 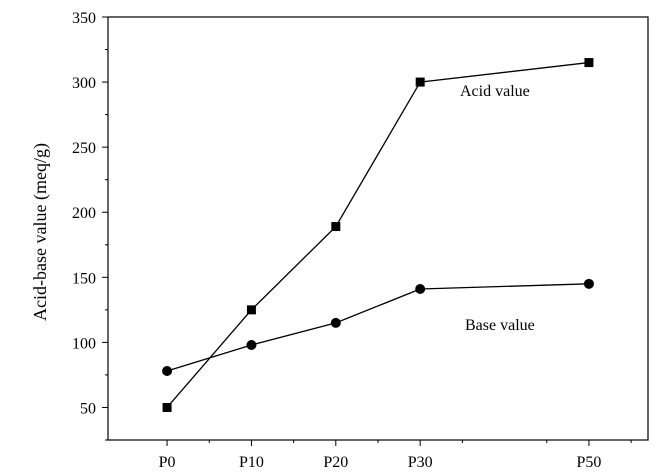 What do you see at coordinates (251, 462) in the screenshot?
I see `x-tick-label: P10` at bounding box center [251, 462].